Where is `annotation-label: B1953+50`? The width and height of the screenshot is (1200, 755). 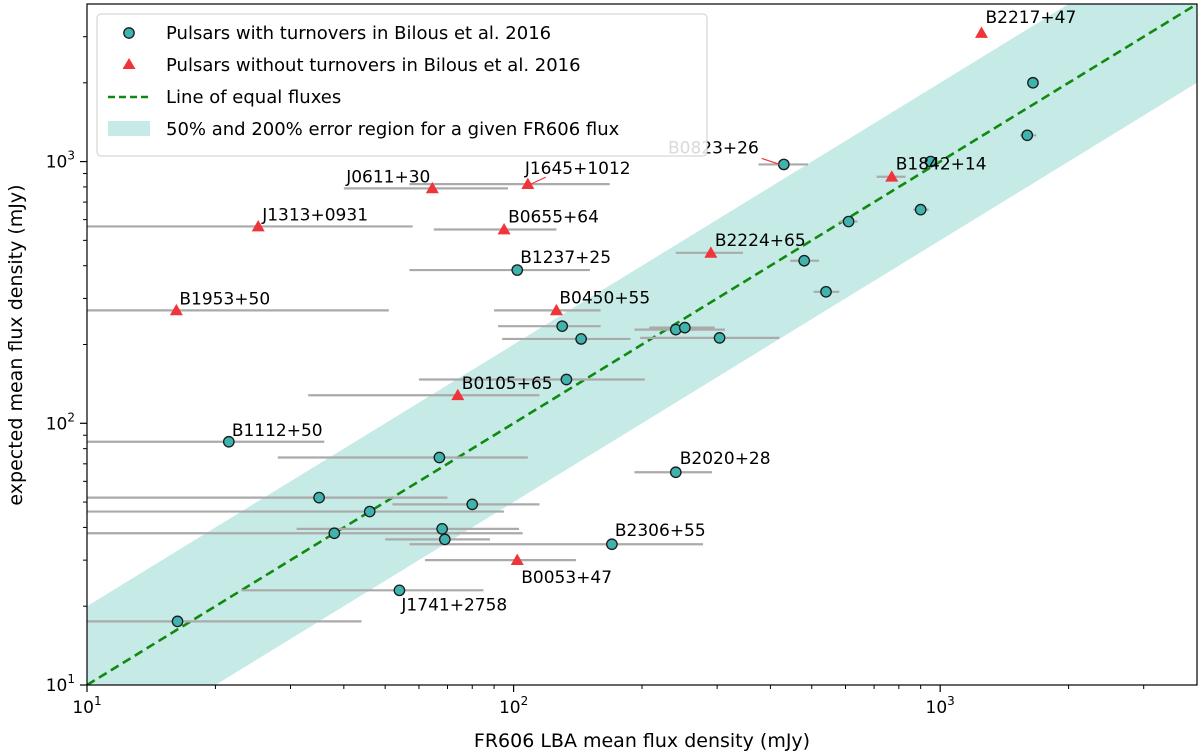 annotation-label: B1953+50 is located at coordinates (224, 299).